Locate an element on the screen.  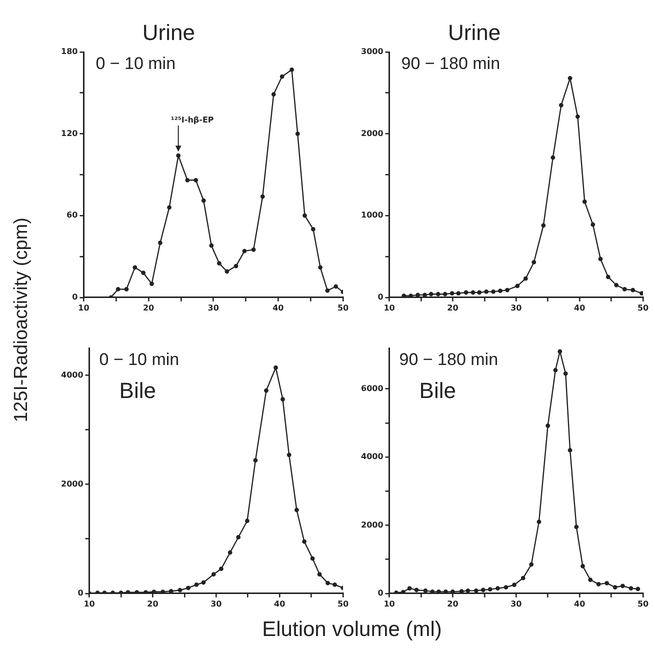
chart-subtitle: 90 − 180 min is located at coordinates (450, 64).